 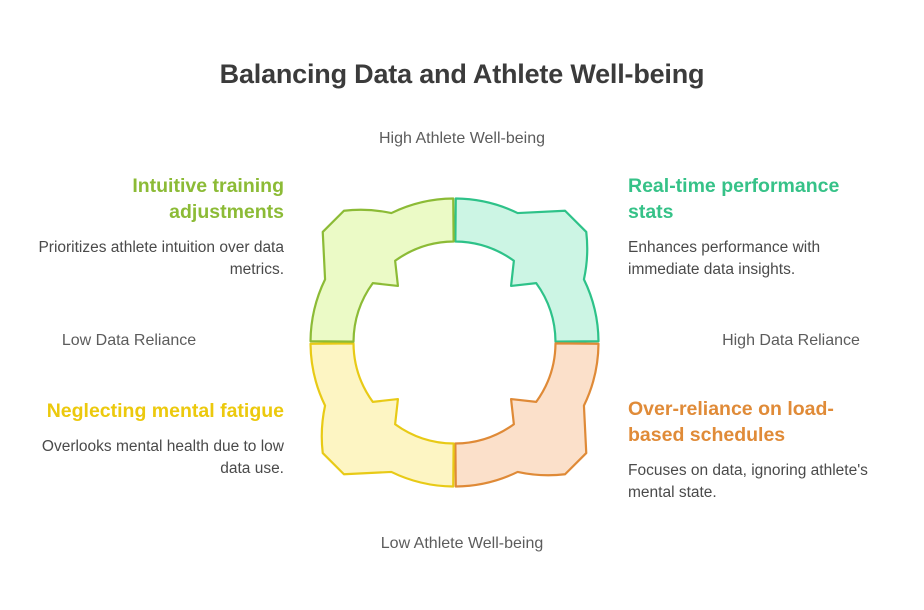 What do you see at coordinates (462, 74) in the screenshot?
I see `page-title: Balancing Data and Athlete Well-being` at bounding box center [462, 74].